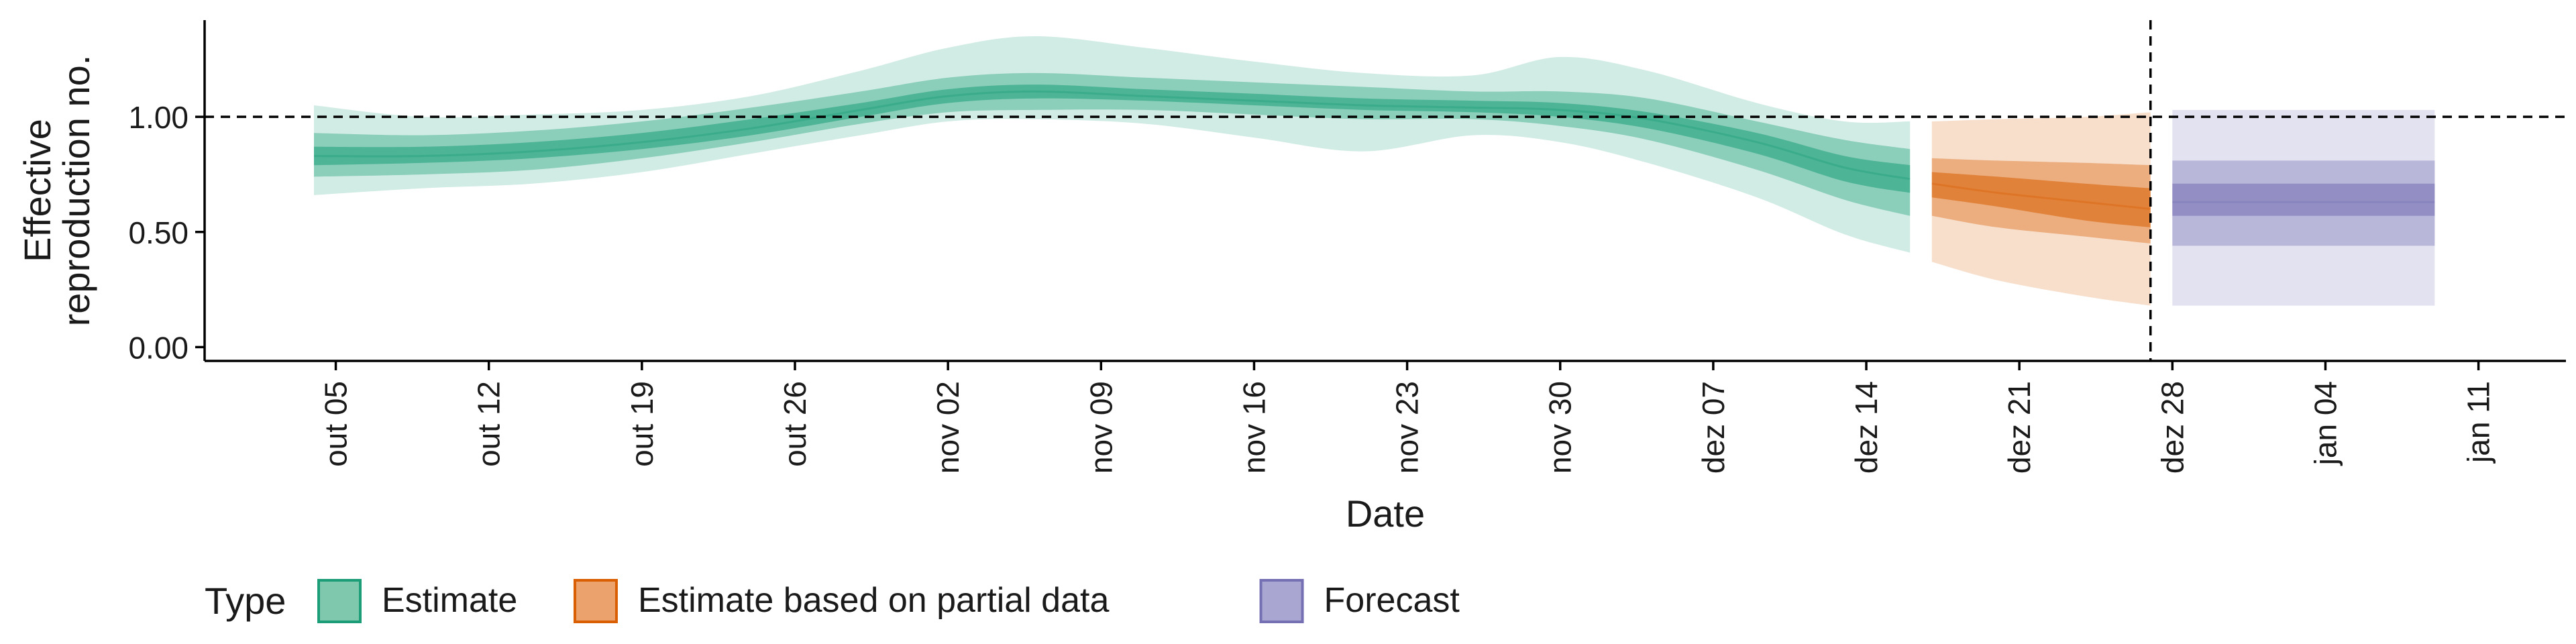  I want to click on y-axis-label: Effectivereproduction no., so click(56, 191).